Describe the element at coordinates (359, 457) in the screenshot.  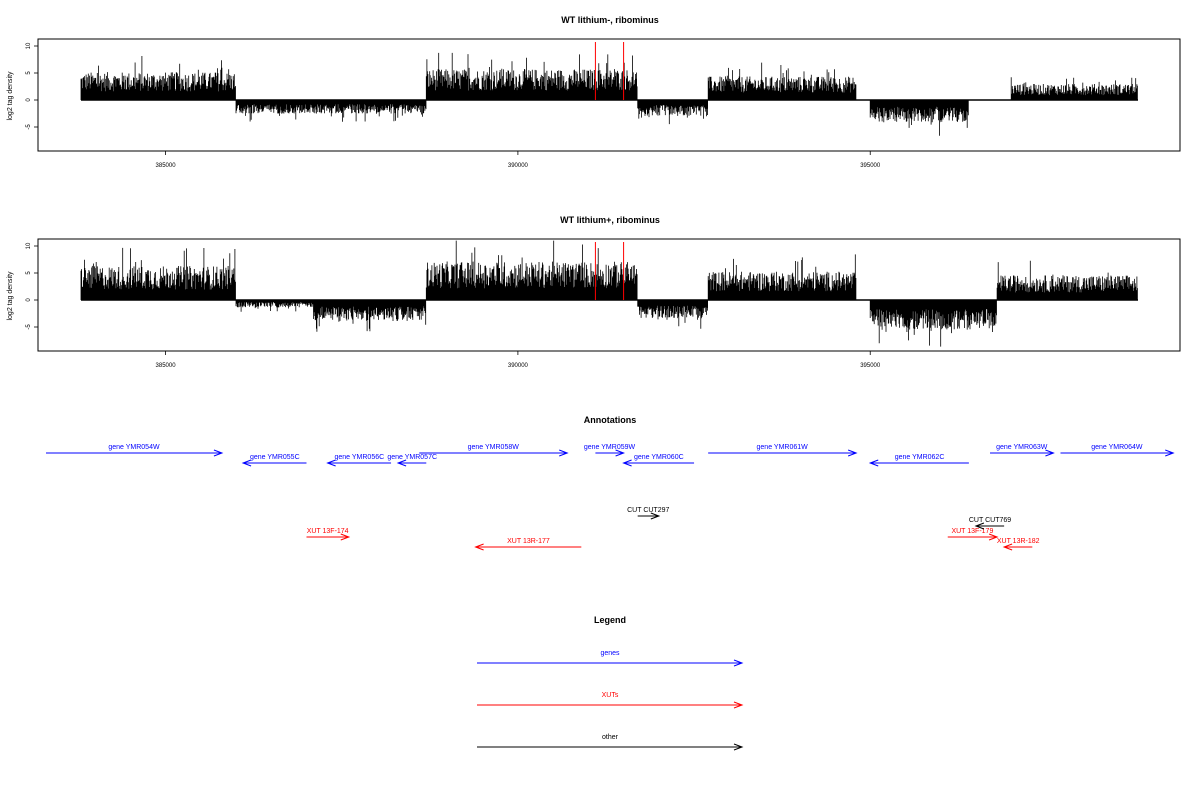
I see `gene-feature-label: gene YMR056C` at that location.